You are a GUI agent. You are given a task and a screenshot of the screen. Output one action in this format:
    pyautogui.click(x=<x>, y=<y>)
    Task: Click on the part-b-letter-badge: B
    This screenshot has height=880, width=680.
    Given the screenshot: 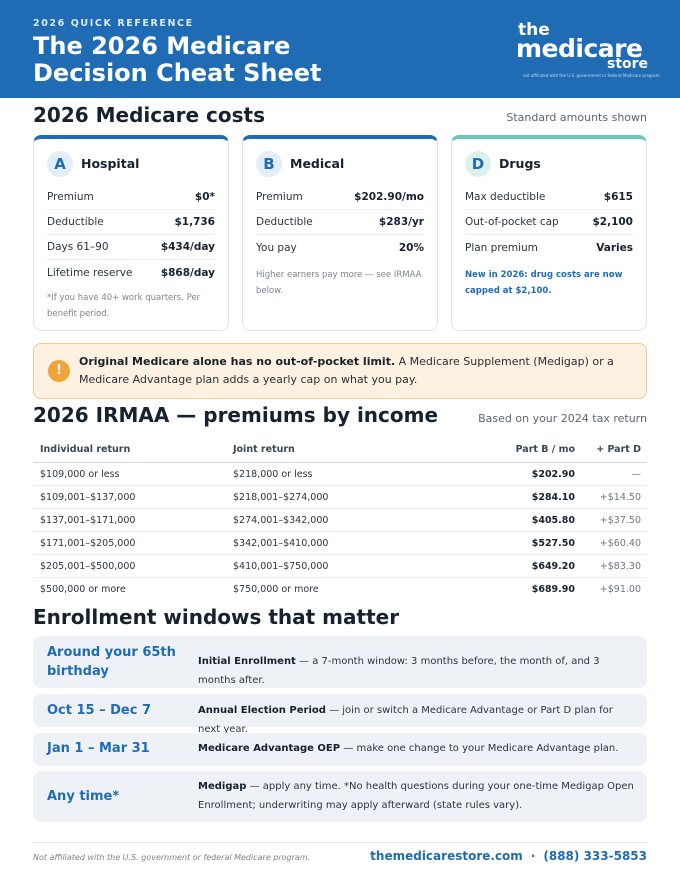 What is the action you would take?
    pyautogui.click(x=269, y=164)
    